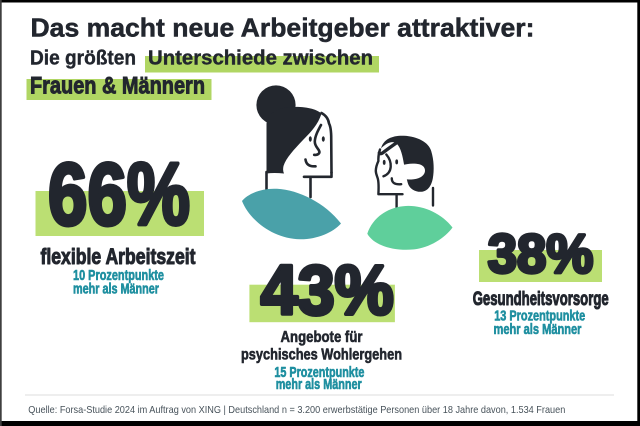 This screenshot has height=426, width=640. I want to click on svg-text: Frauen & Männern, so click(117, 85).